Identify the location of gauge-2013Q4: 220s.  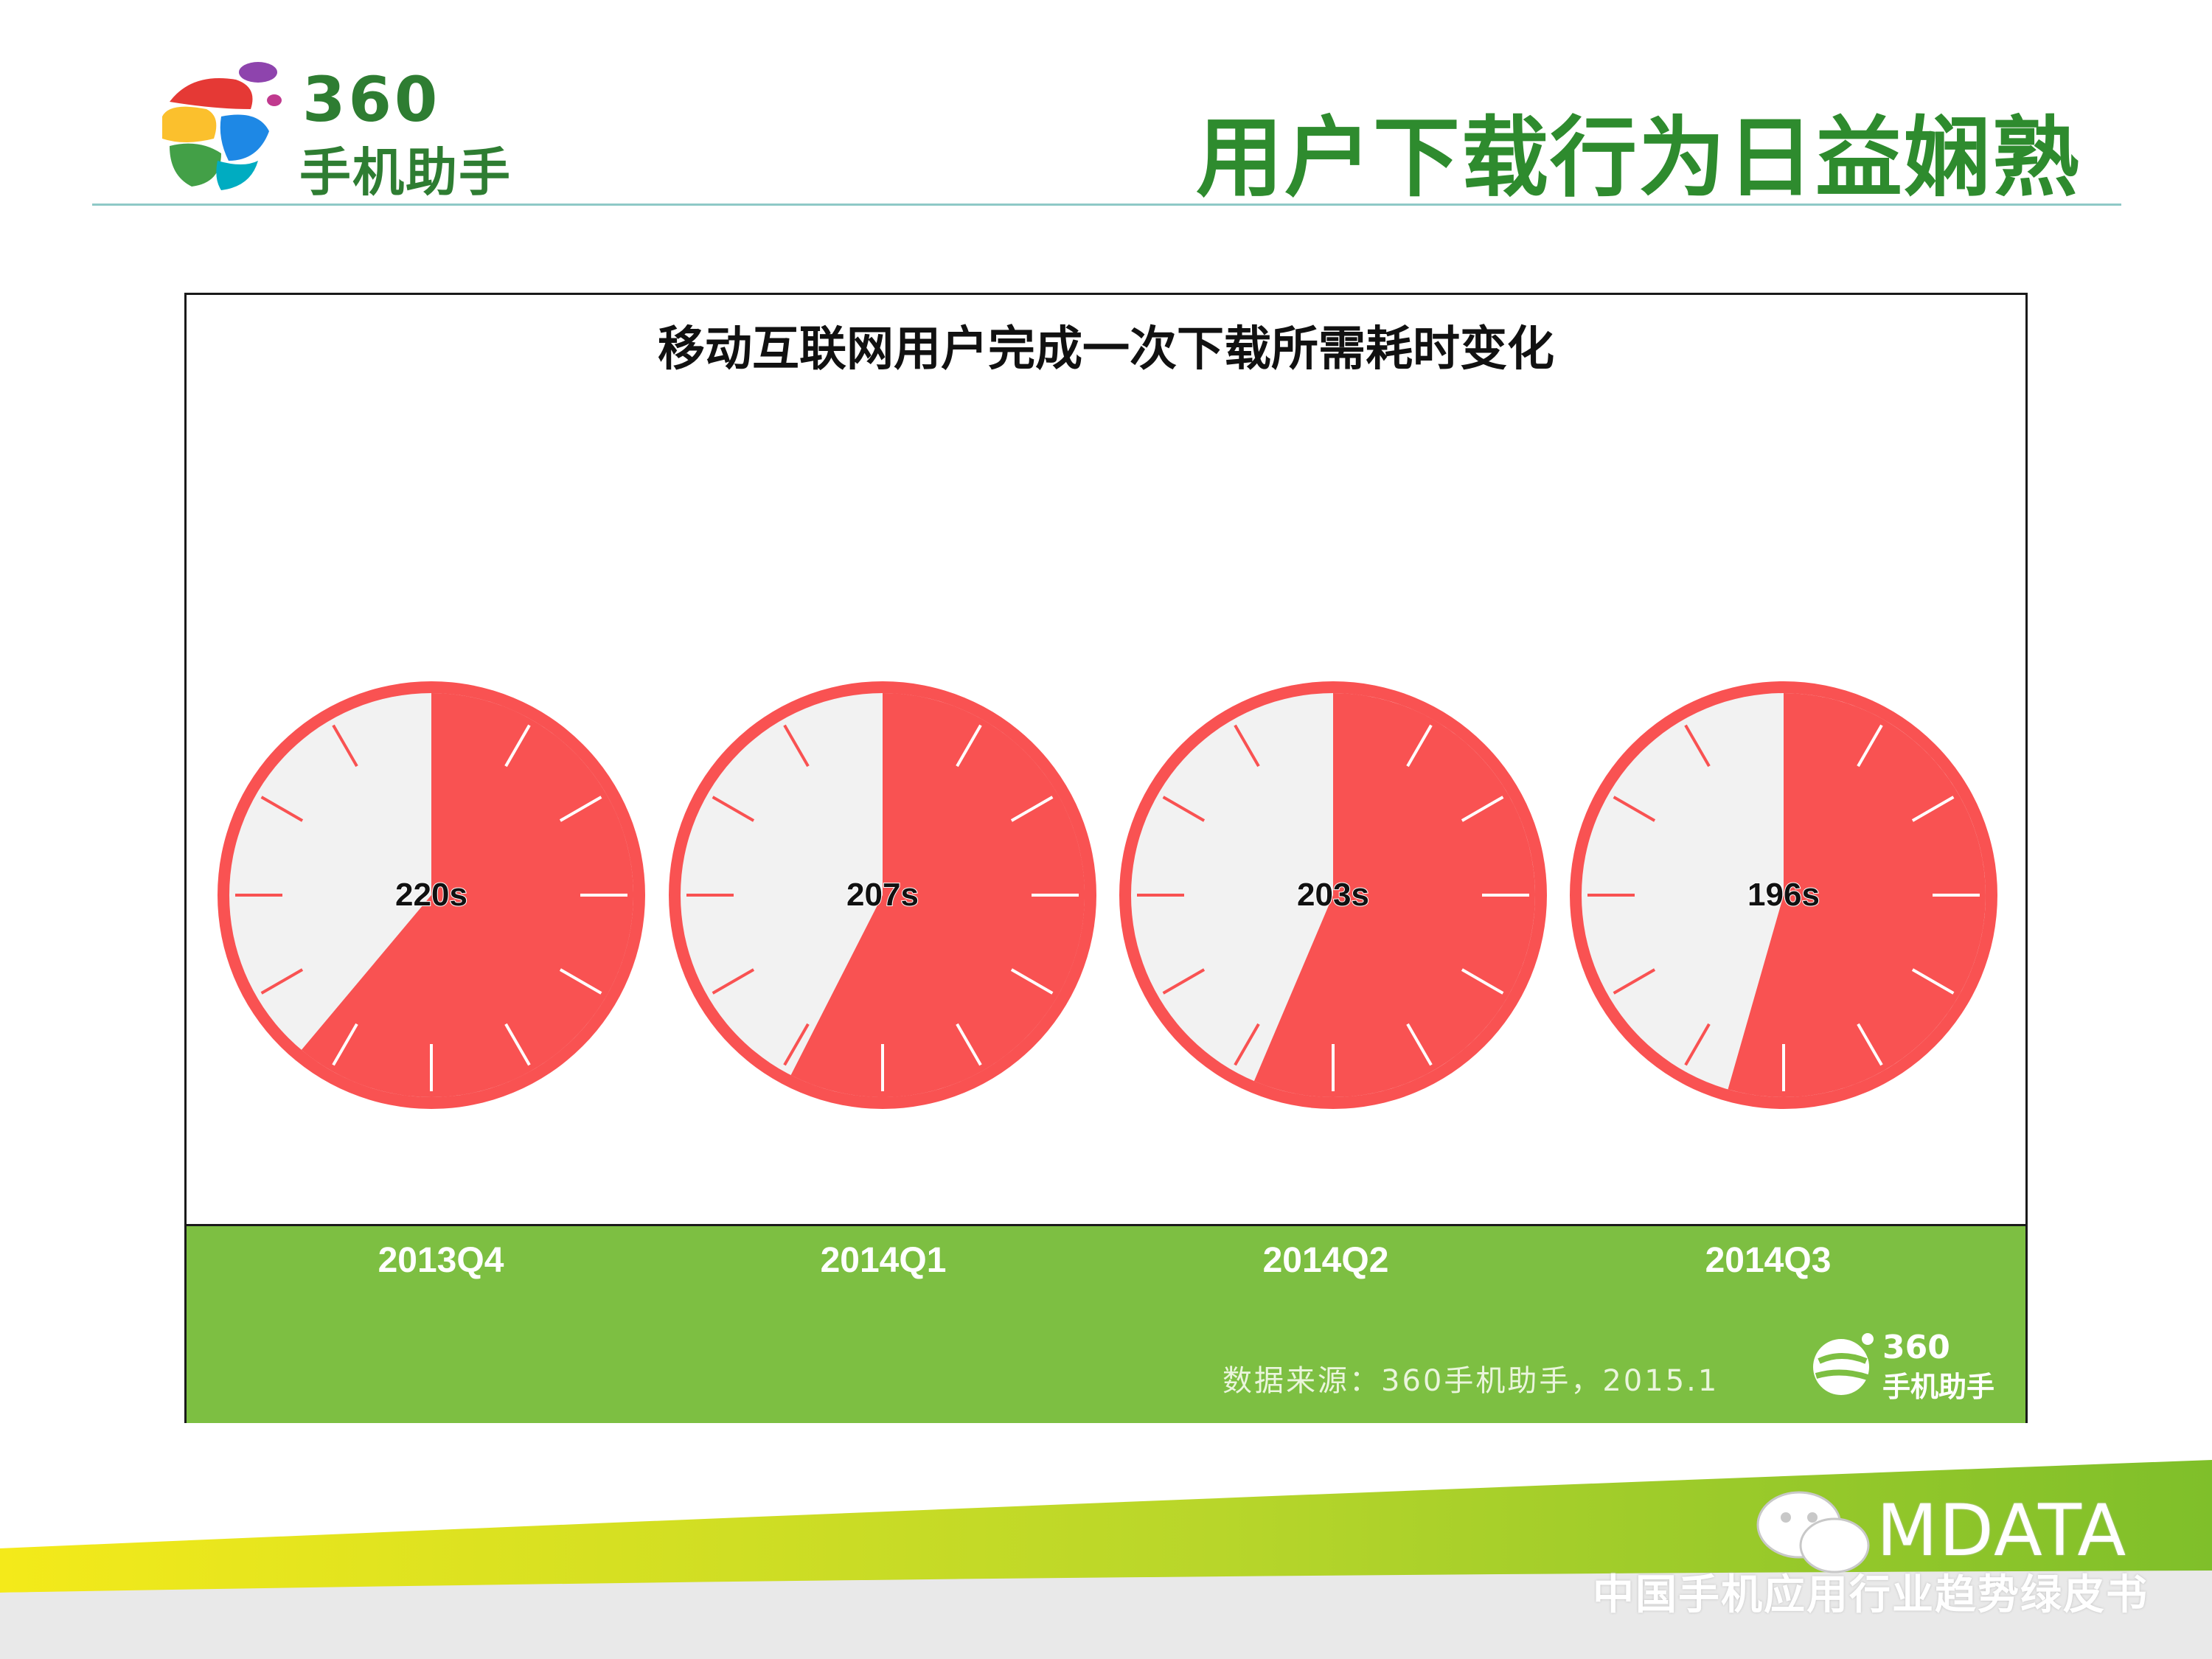
(431, 895).